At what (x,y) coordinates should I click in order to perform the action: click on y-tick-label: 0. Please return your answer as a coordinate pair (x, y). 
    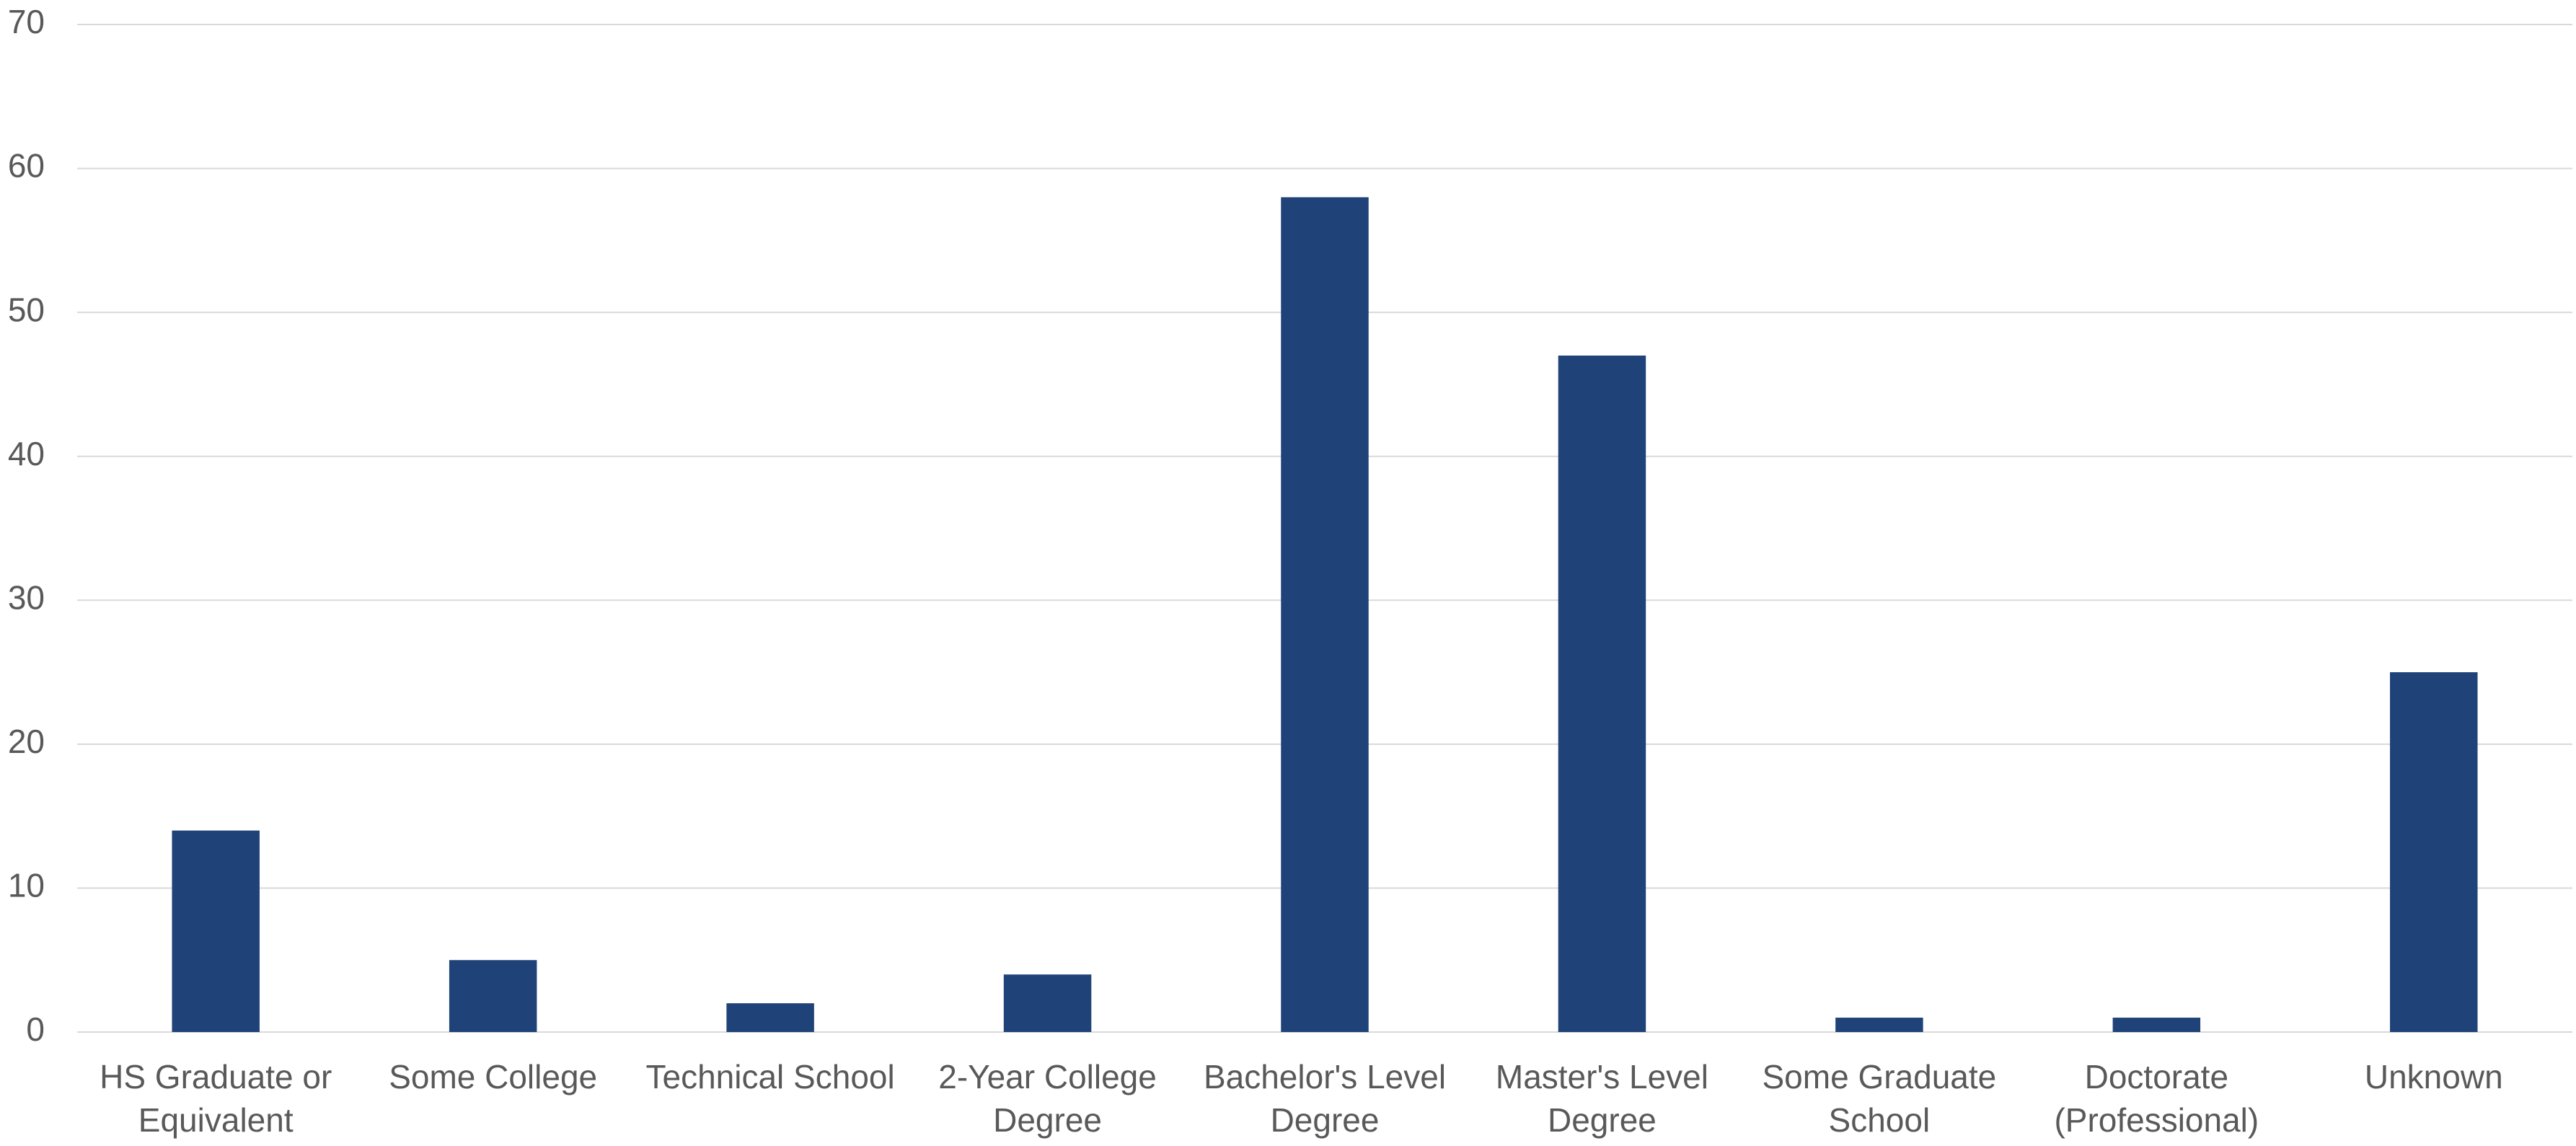
    Looking at the image, I should click on (35, 1029).